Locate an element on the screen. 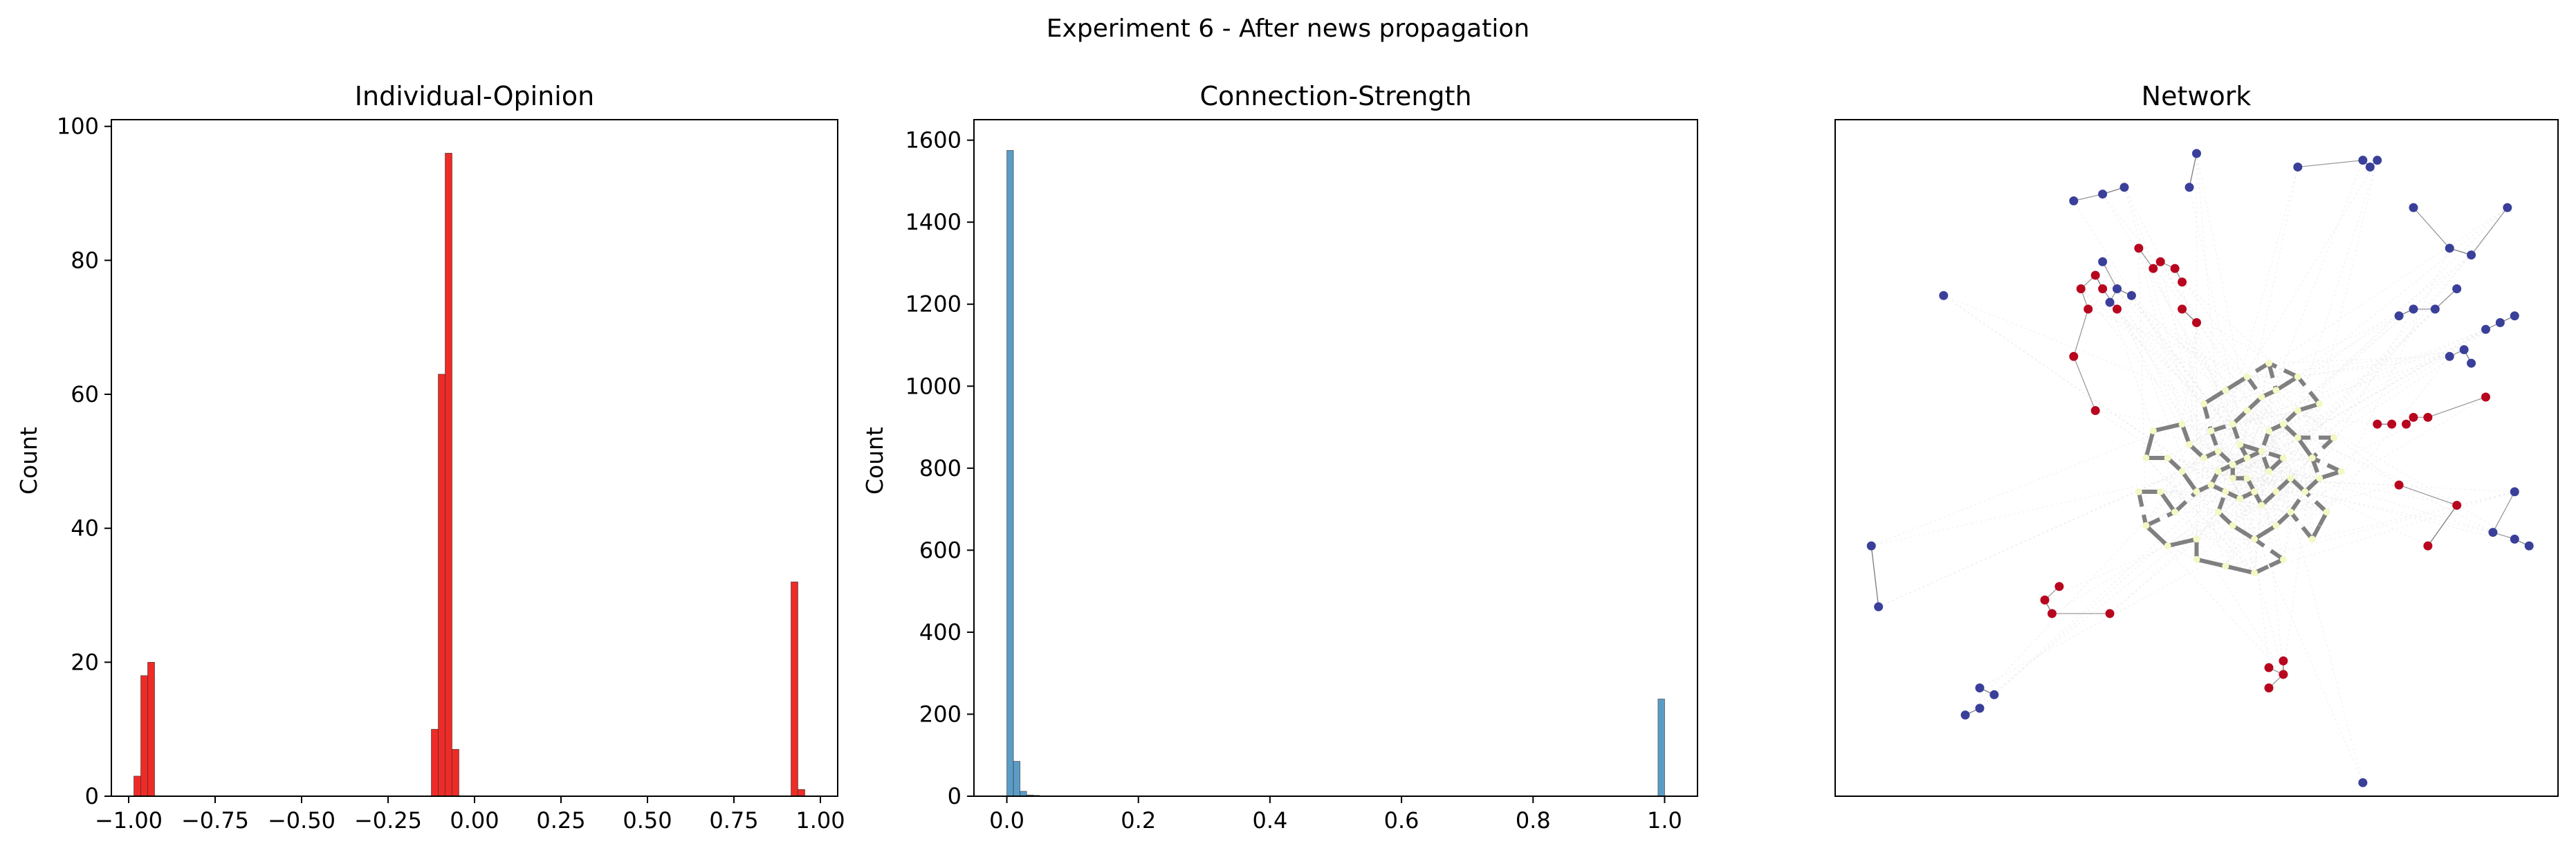 The width and height of the screenshot is (2576, 855). x-tick-label: 0.50 is located at coordinates (647, 820).